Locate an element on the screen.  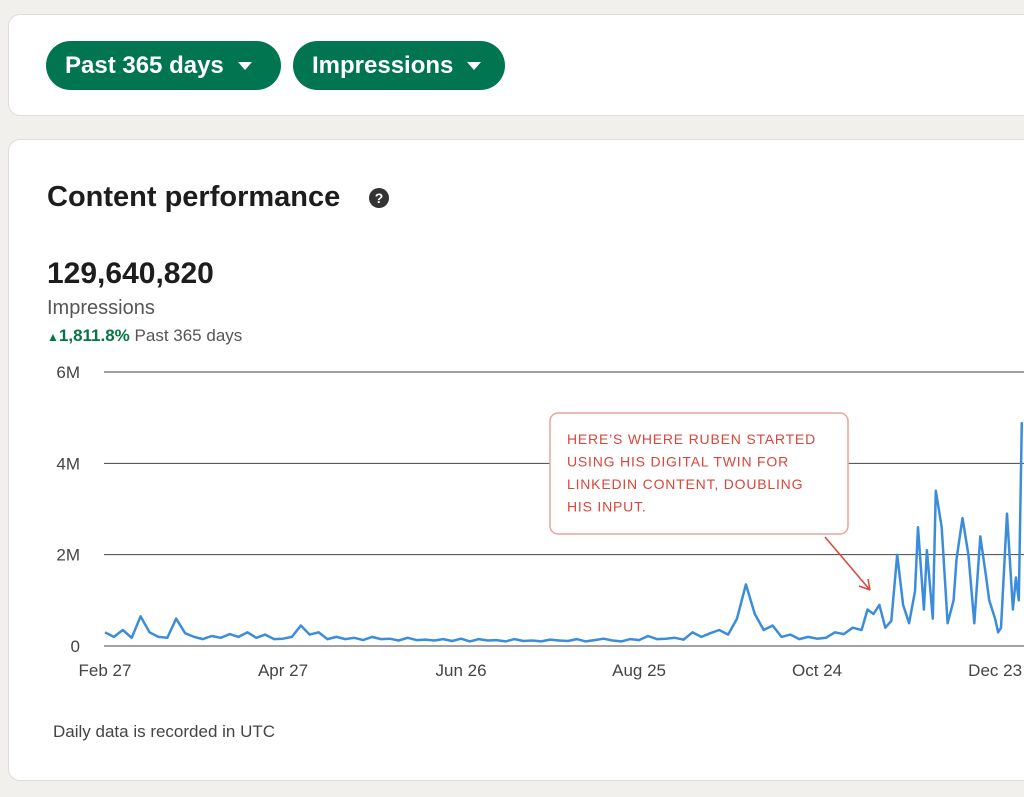
footnote: Daily data is recorded in UTC is located at coordinates (164, 731).